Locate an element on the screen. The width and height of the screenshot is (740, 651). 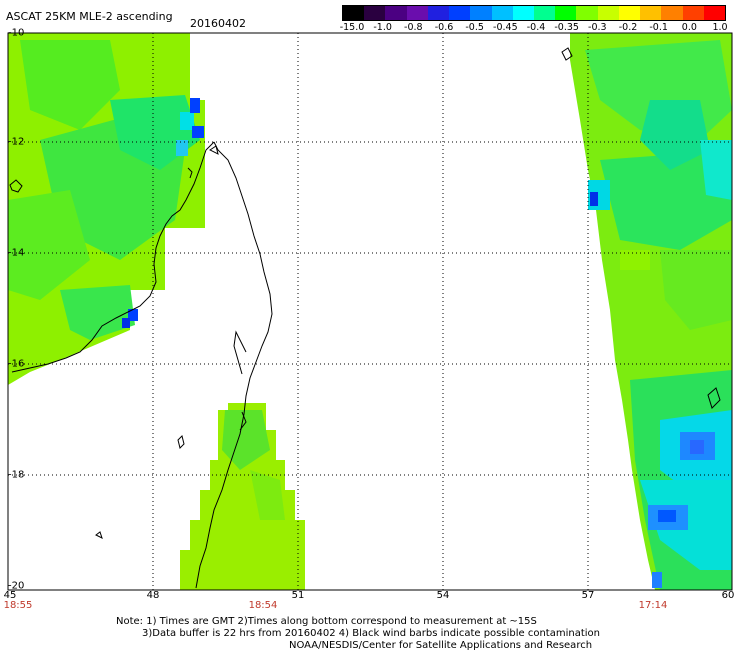
colorbar-label: 0.0 is located at coordinates (689, 27).